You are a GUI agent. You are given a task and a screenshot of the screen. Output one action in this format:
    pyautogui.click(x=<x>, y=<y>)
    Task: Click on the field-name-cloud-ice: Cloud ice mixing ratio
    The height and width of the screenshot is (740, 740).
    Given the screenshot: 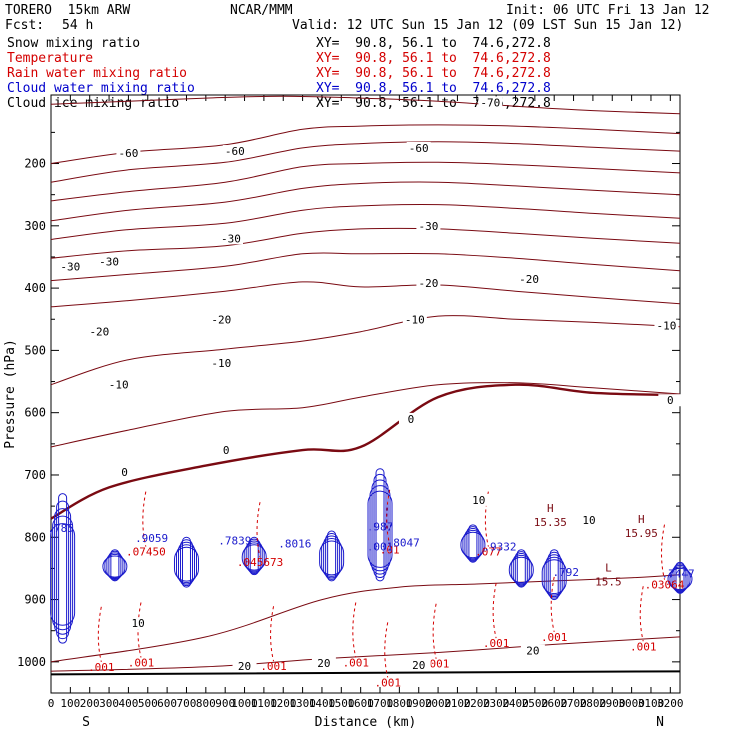 What is the action you would take?
    pyautogui.click(x=93, y=103)
    